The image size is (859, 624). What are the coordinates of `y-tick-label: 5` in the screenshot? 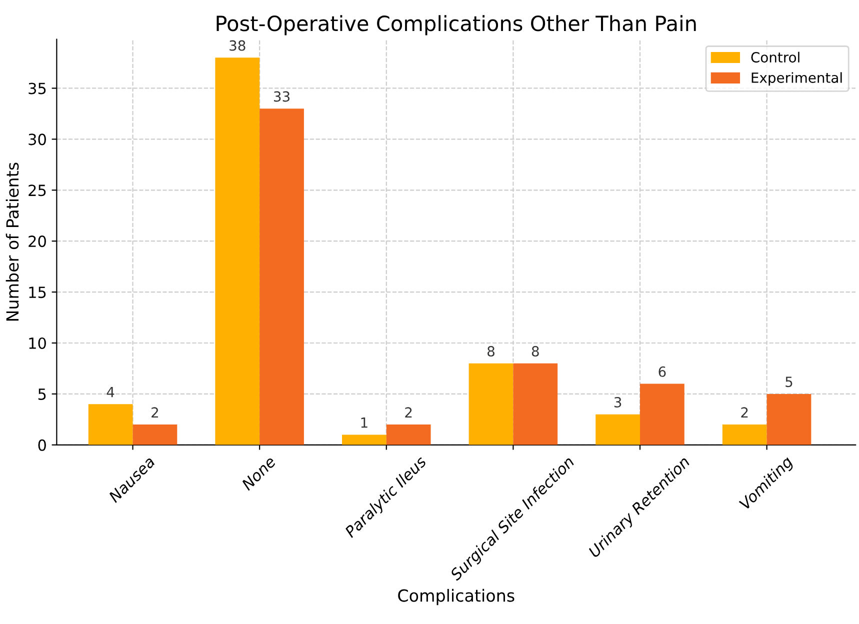 It's located at (42, 394).